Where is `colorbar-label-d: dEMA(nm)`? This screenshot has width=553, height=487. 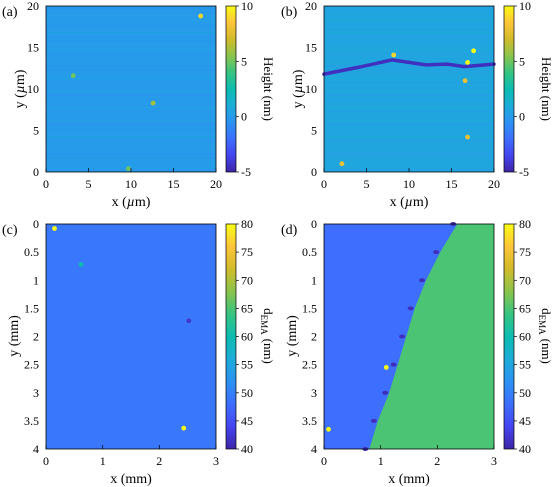
colorbar-label-d: dEMA(nm) is located at coordinates (545, 336).